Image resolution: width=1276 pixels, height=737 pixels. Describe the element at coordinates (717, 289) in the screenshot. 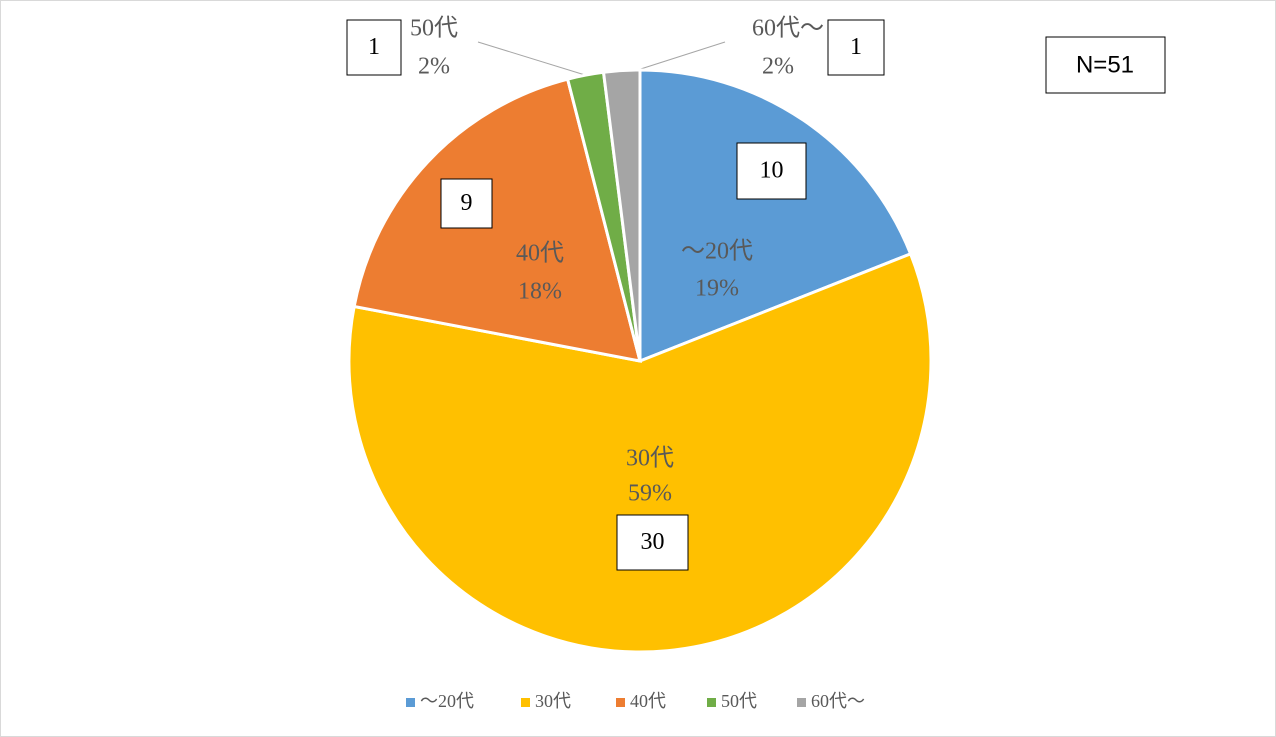

I see `slice-percent-label: 19%` at that location.